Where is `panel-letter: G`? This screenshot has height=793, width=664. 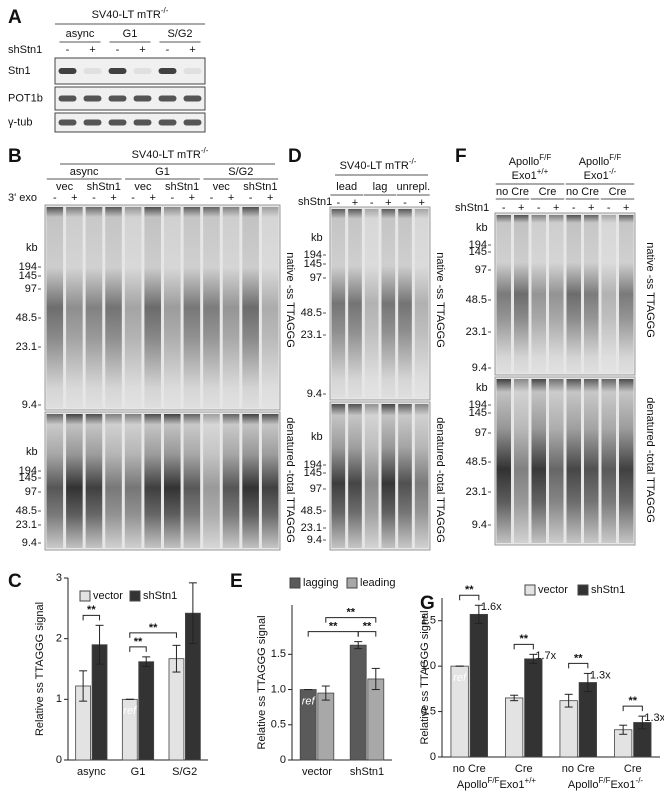 panel-letter: G is located at coordinates (427, 603).